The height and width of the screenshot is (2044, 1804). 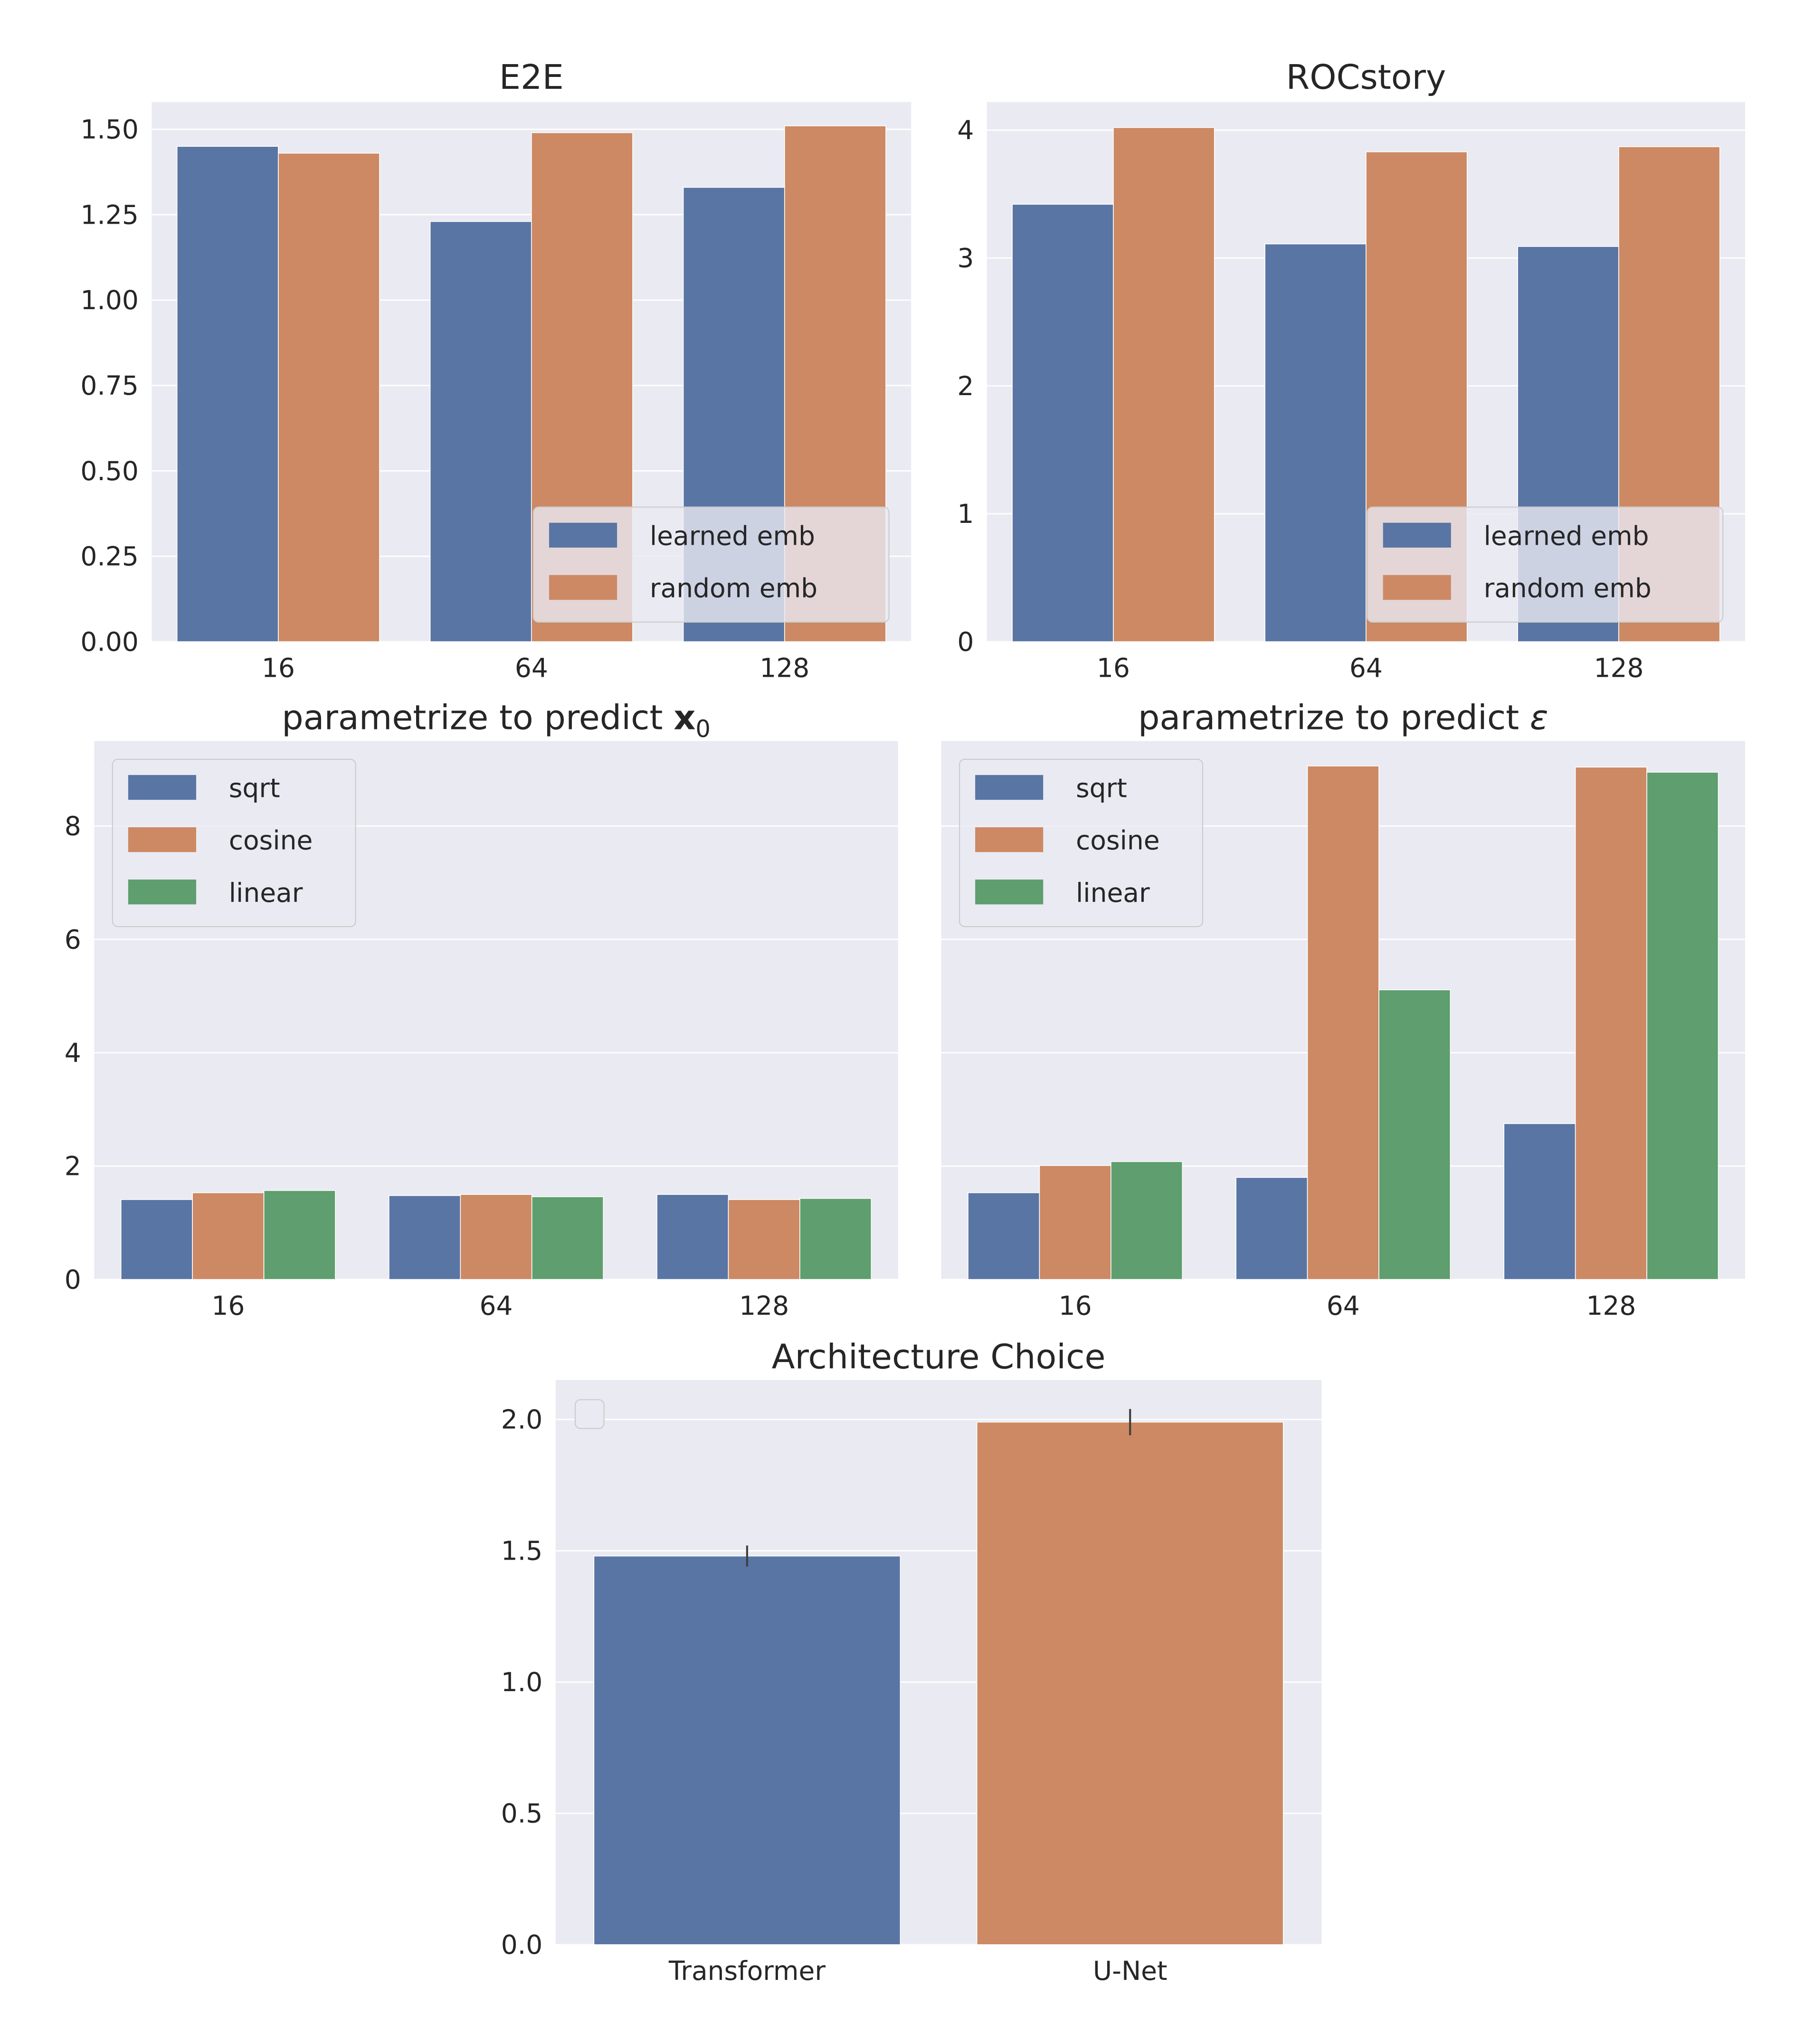 I want to click on y-tick-label: 2.0, so click(x=522, y=1420).